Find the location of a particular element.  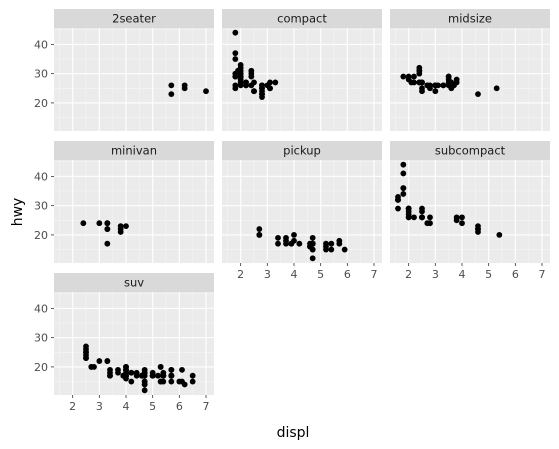

x-axis-title: displ is located at coordinates (293, 433).